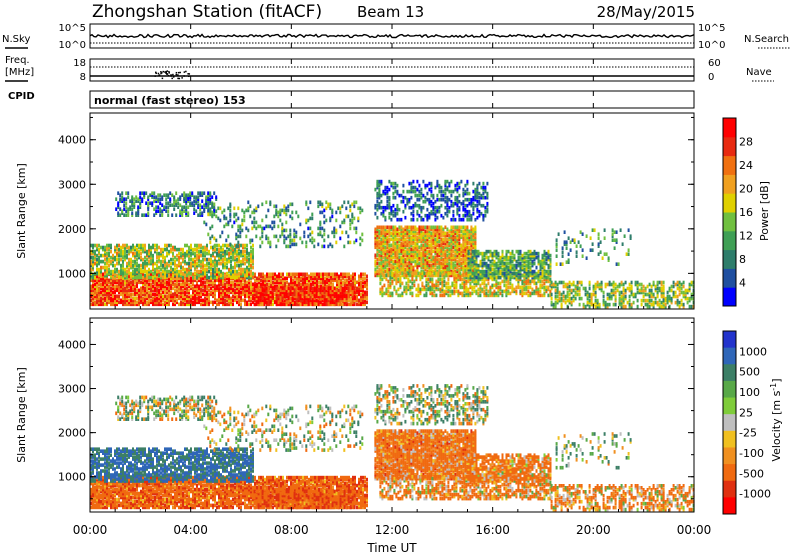 The width and height of the screenshot is (800, 558). Describe the element at coordinates (711, 77) in the screenshot. I see `freq-right-tick-bottom: 0` at that location.